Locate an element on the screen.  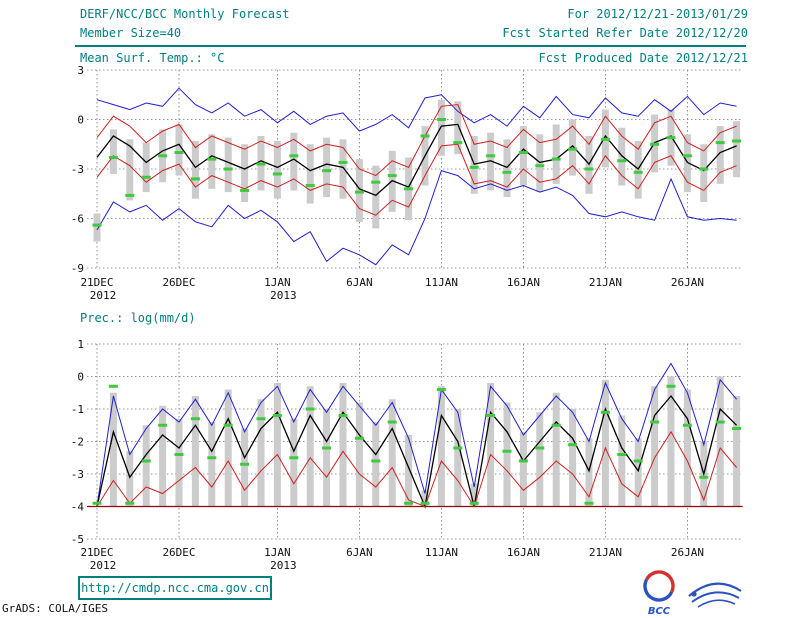
y-tick-label: 1 is located at coordinates (80, 344).